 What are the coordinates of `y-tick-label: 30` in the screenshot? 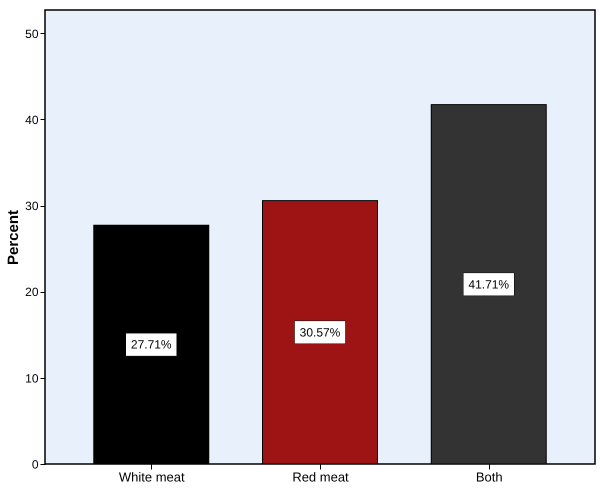 It's located at (32, 206).